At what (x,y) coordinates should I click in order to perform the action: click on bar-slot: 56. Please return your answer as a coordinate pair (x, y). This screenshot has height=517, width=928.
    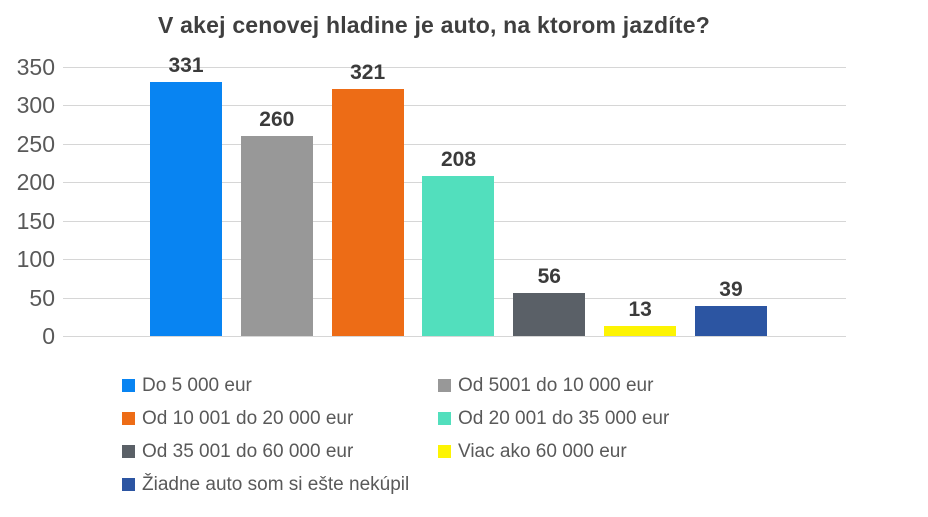
    Looking at the image, I should click on (549, 201).